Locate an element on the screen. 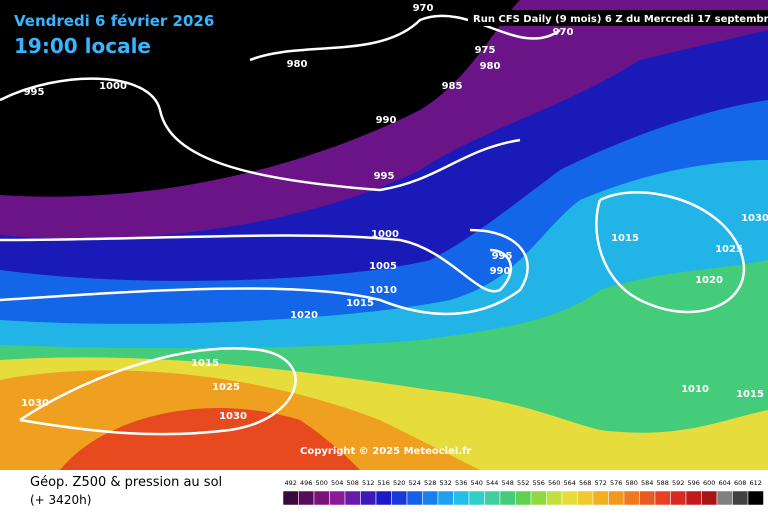 Image resolution: width=768 pixels, height=516 pixels. scale-label: 608 is located at coordinates (740, 483).